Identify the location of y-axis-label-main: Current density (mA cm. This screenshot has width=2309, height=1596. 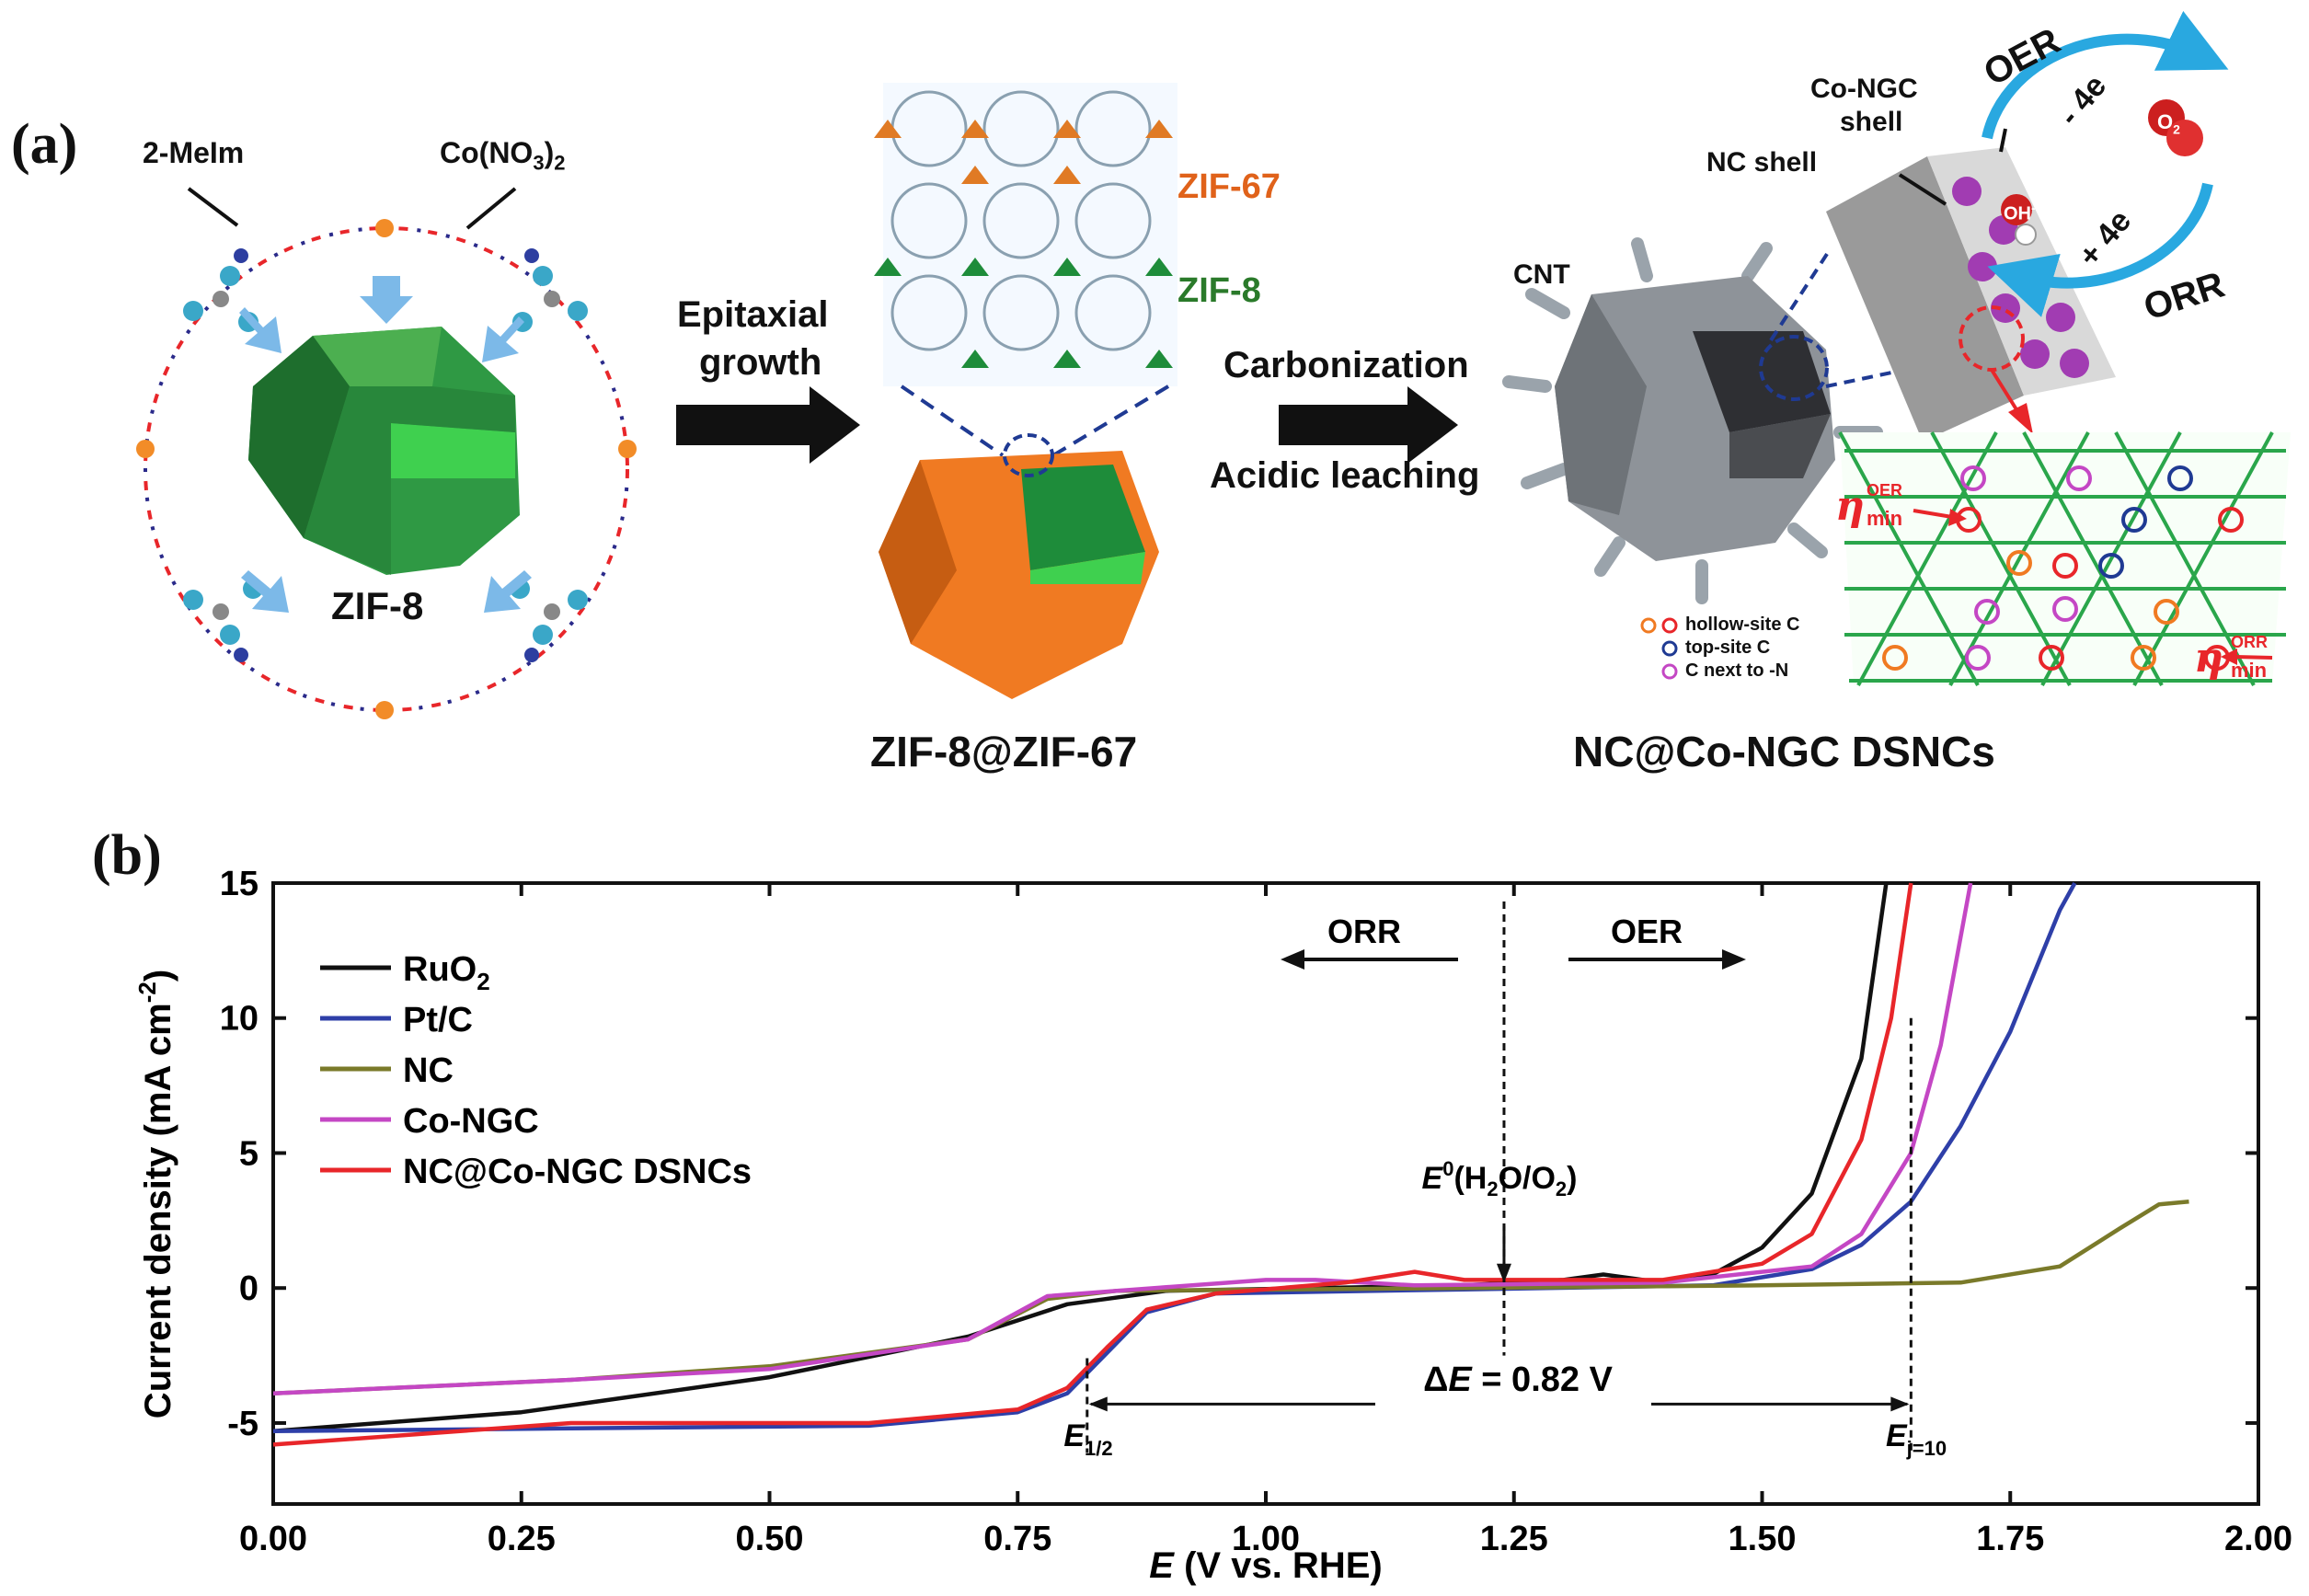
(158, 1211).